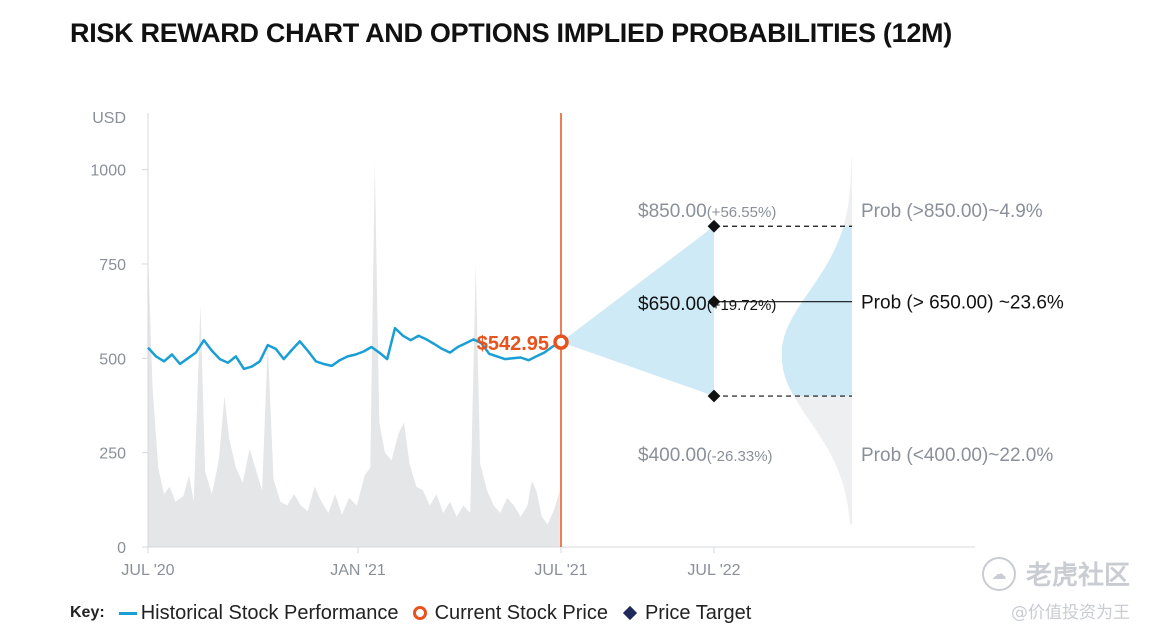 The image size is (1152, 639). I want to click on y-tick-label: 500, so click(112, 359).